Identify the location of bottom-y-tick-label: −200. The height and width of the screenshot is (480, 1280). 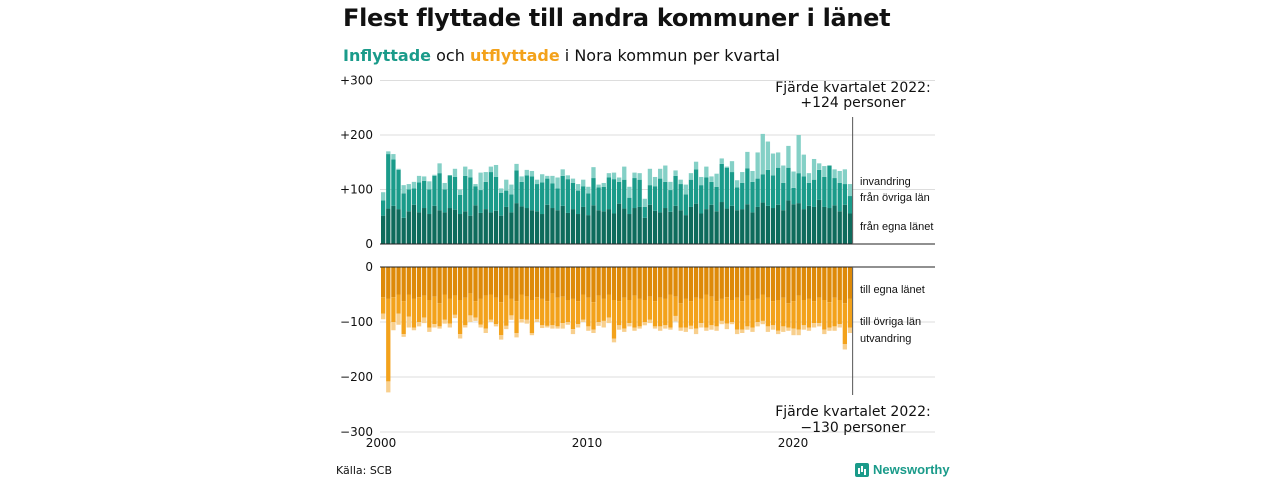
(356, 377).